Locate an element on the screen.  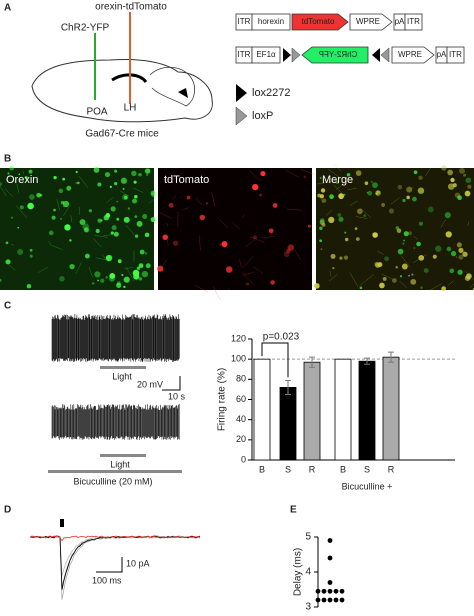
y-tick-label: 60 is located at coordinates (241, 399).